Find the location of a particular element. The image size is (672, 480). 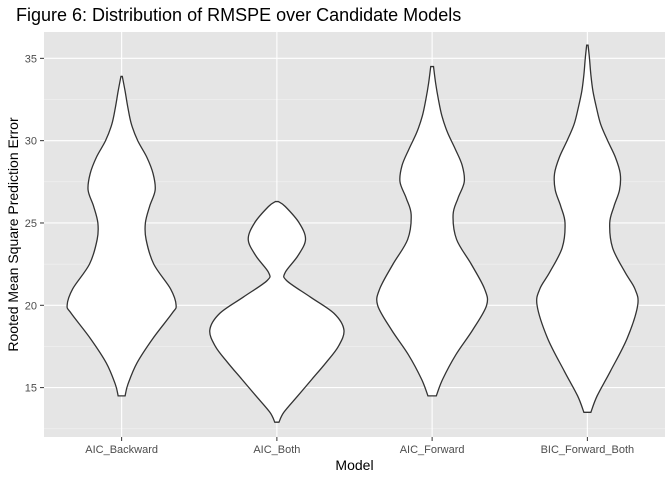

violin-AIC_Backward is located at coordinates (121, 236).